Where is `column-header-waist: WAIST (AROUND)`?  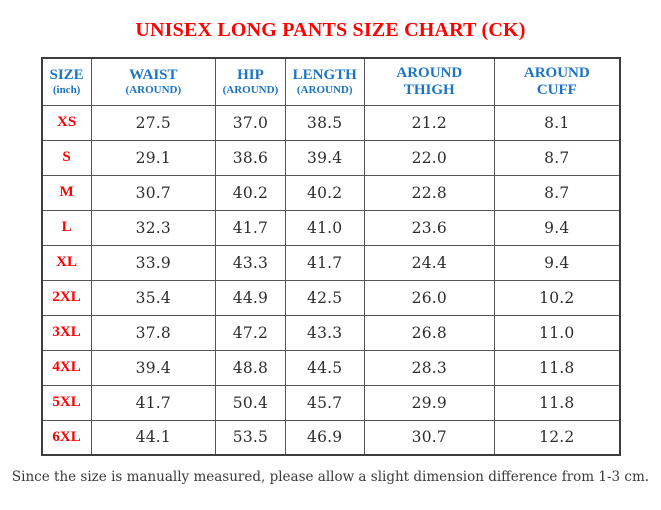 column-header-waist: WAIST (AROUND) is located at coordinates (153, 81).